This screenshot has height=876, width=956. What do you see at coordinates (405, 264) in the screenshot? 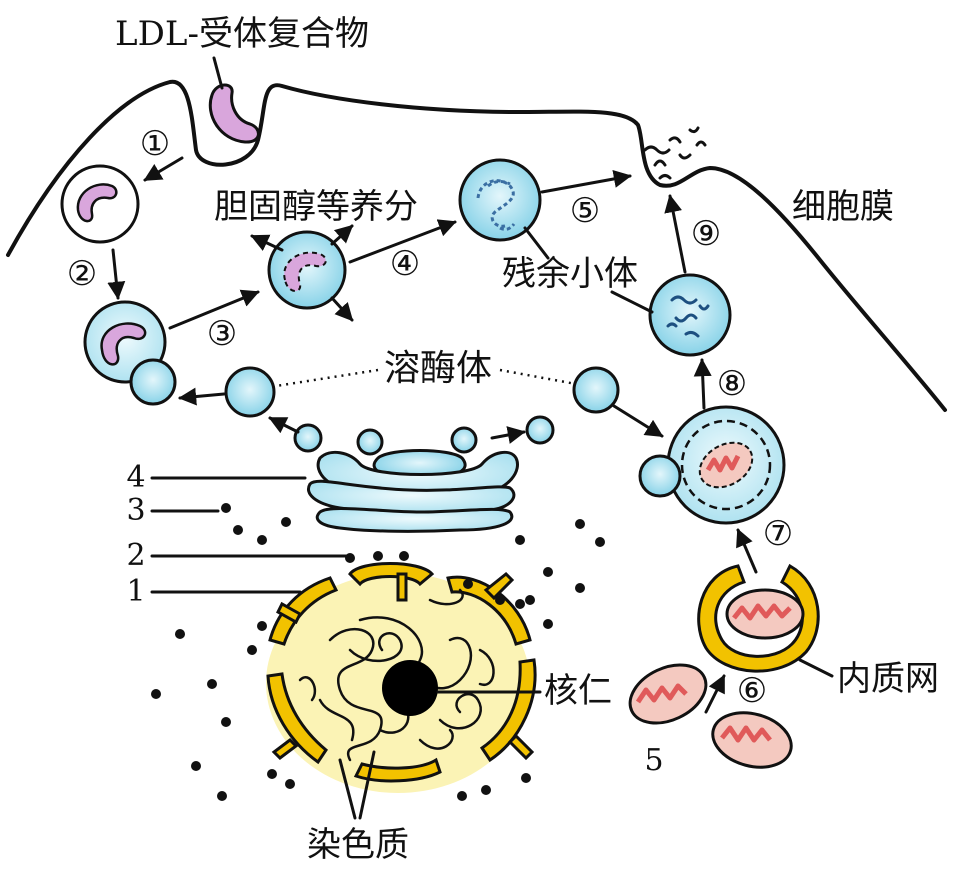
I see `step-4-label: ④` at bounding box center [405, 264].